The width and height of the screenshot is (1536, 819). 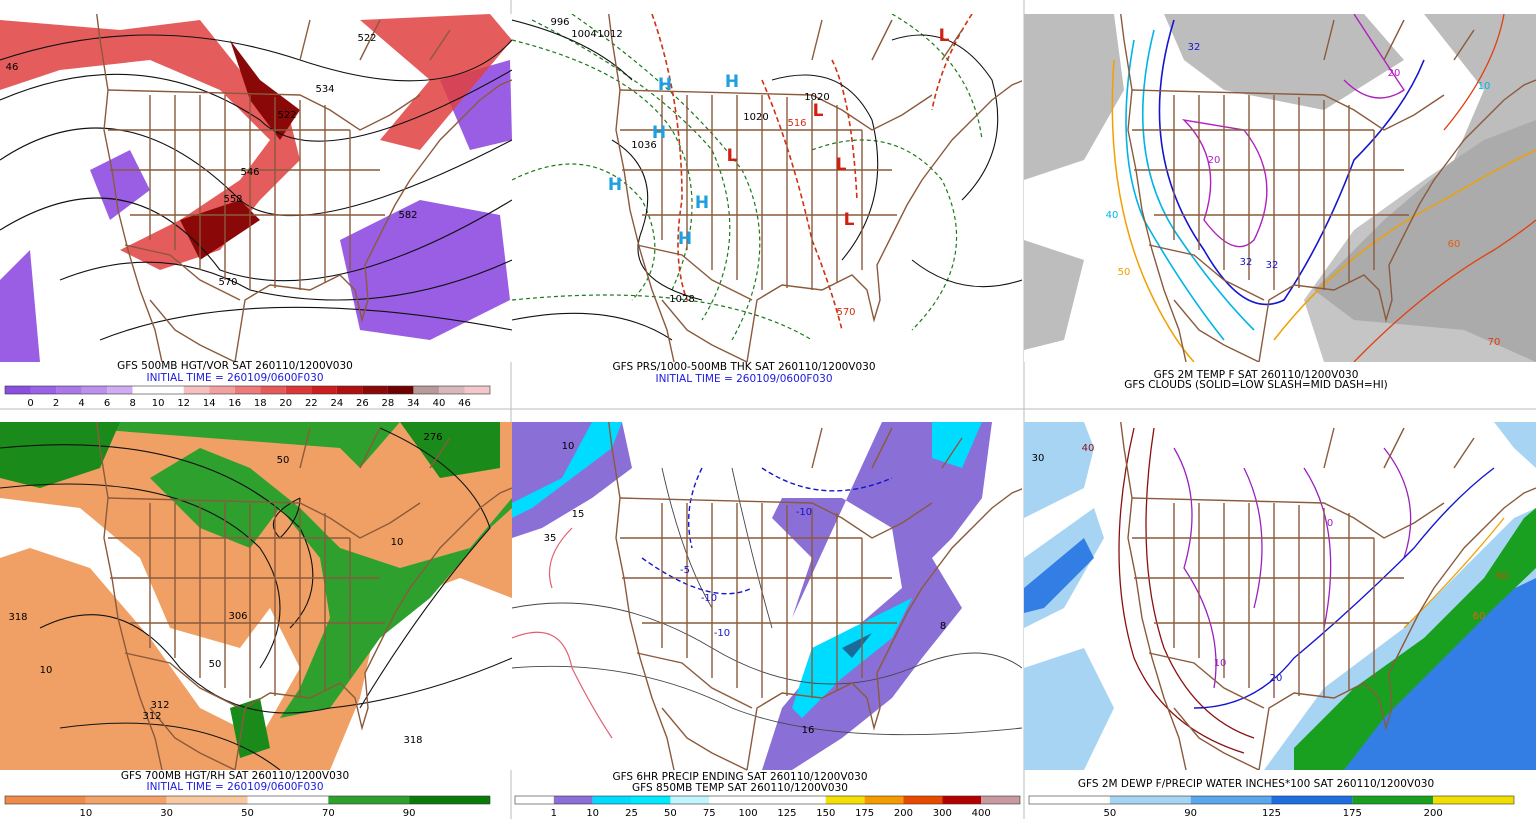 What do you see at coordinates (550, 538) in the screenshot?
I see `temp-label: 35` at bounding box center [550, 538].